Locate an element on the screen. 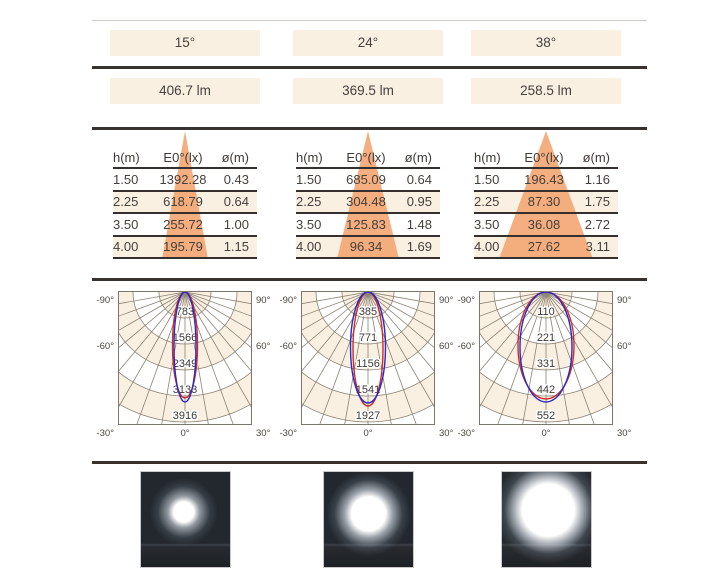 The width and height of the screenshot is (727, 585). polar-intensity-chart: 783 1566 2349 3133 3916 is located at coordinates (185, 358).